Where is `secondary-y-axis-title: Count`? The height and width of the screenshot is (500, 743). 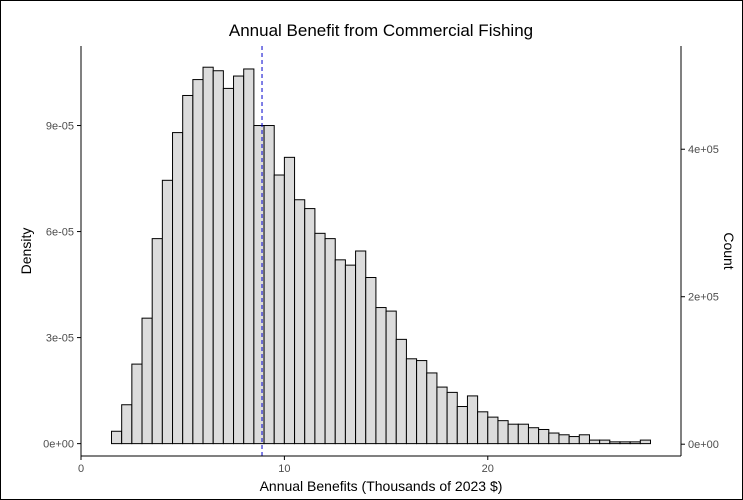 secondary-y-axis-title: Count is located at coordinates (729, 250).